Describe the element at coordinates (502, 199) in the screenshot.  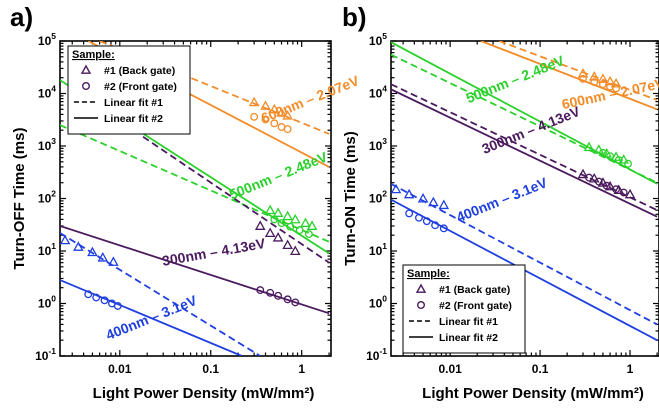
I see `series-label-blue: 400nm – 3.1eV` at that location.